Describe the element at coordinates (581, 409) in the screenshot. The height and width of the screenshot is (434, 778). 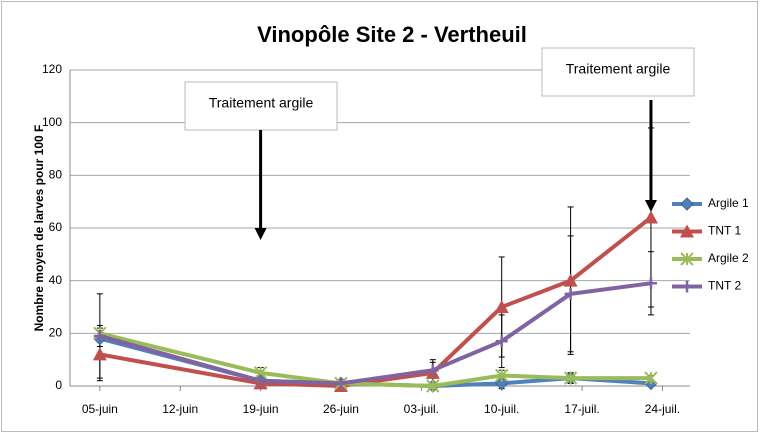
I see `x-tick-label: 17-juil.` at that location.